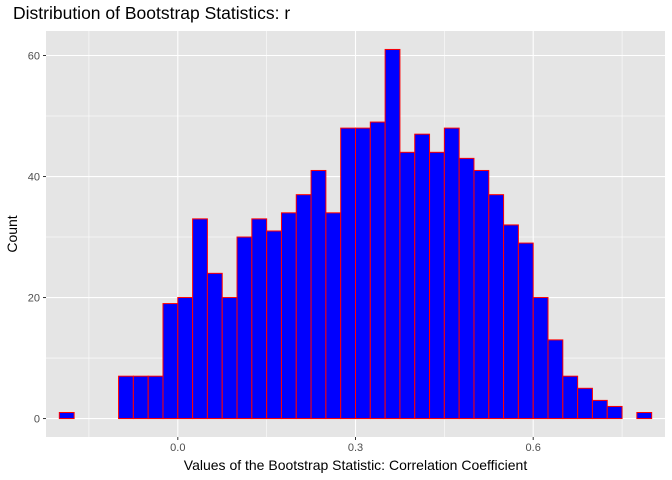 This screenshot has width=672, height=480. I want to click on y-axis-title: Count, so click(12, 233).